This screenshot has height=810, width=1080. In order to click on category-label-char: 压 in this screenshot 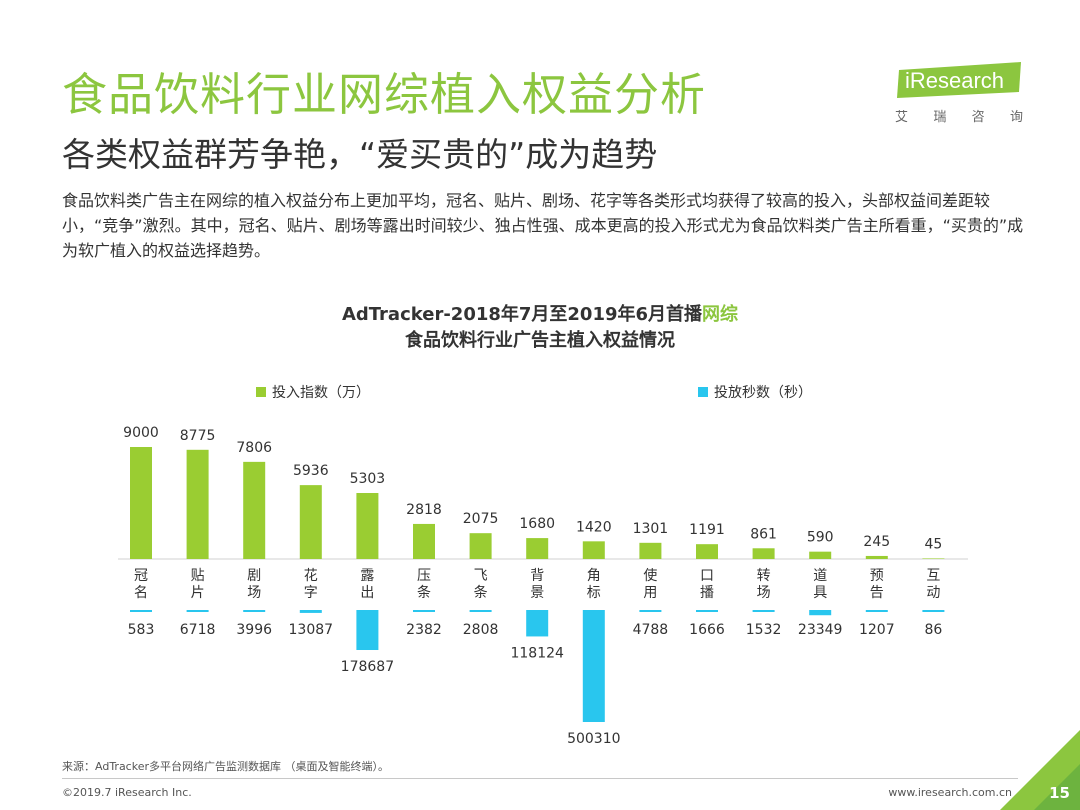, I will do `click(424, 576)`.